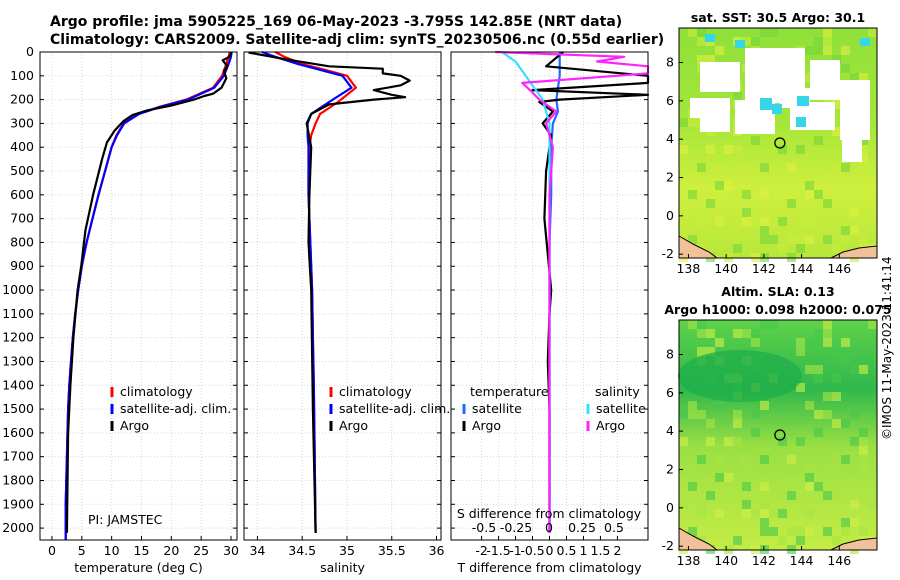 The image size is (900, 580). I want to click on map-lon-label: 144, so click(802, 268).